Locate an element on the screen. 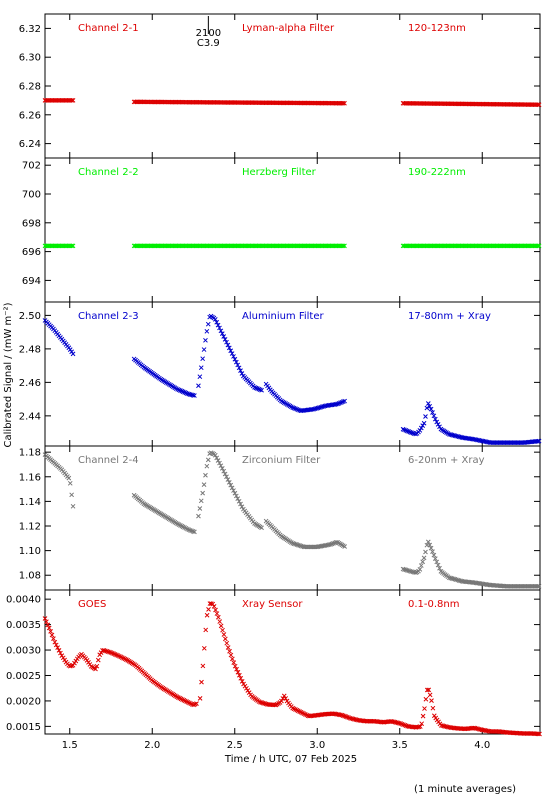 The image size is (550, 800). panel-band-label: 120-123nm is located at coordinates (437, 28).